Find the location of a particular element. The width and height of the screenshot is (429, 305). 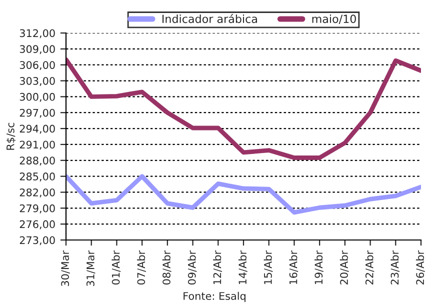

x-tick-label: 15/Abr is located at coordinates (268, 267).